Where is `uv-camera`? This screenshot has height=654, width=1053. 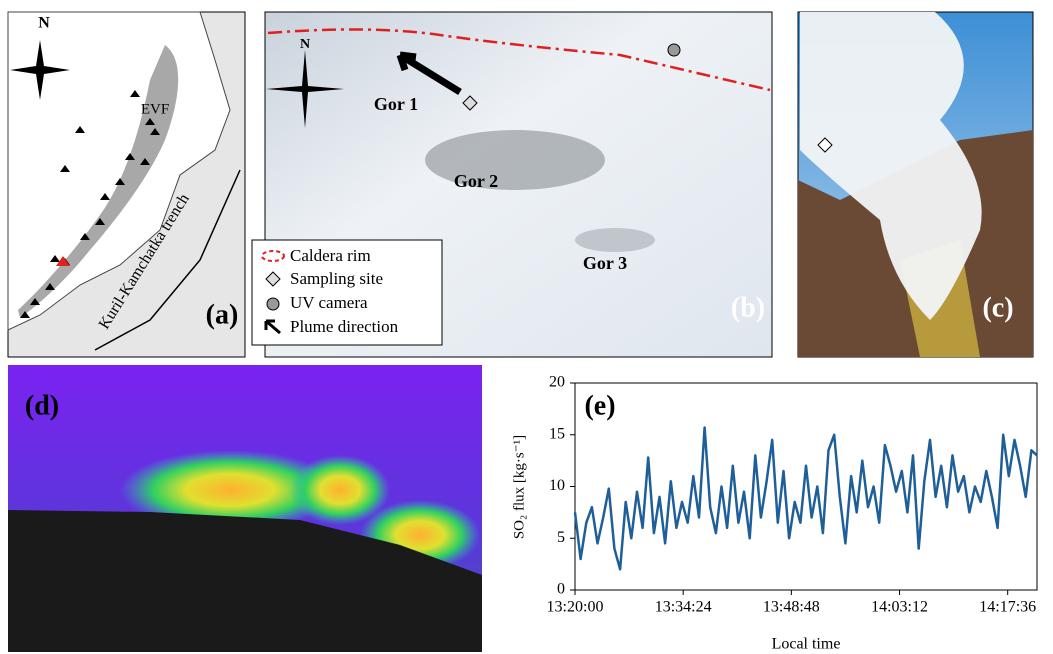 uv-camera is located at coordinates (674, 50).